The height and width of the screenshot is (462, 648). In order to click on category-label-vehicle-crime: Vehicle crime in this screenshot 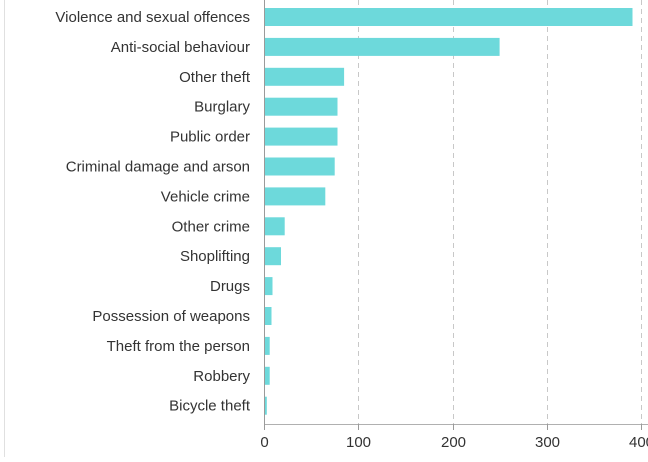, I will do `click(205, 196)`.